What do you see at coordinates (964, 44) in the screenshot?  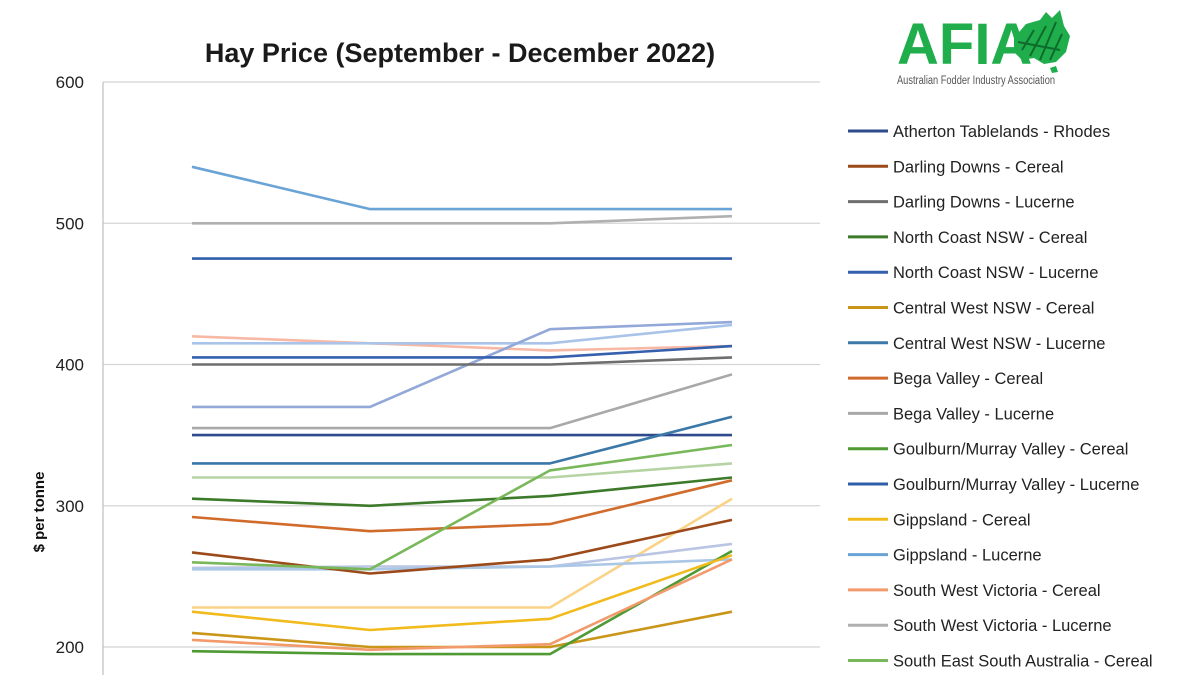 I see `logo-word: AFIA` at bounding box center [964, 44].